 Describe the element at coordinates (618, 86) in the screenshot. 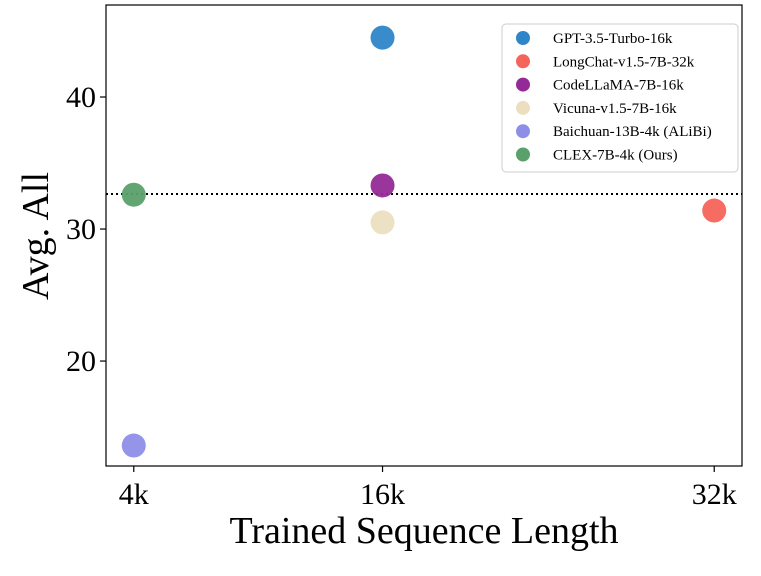

I see `legend-label: CodeLLaMA-7B-16k` at that location.